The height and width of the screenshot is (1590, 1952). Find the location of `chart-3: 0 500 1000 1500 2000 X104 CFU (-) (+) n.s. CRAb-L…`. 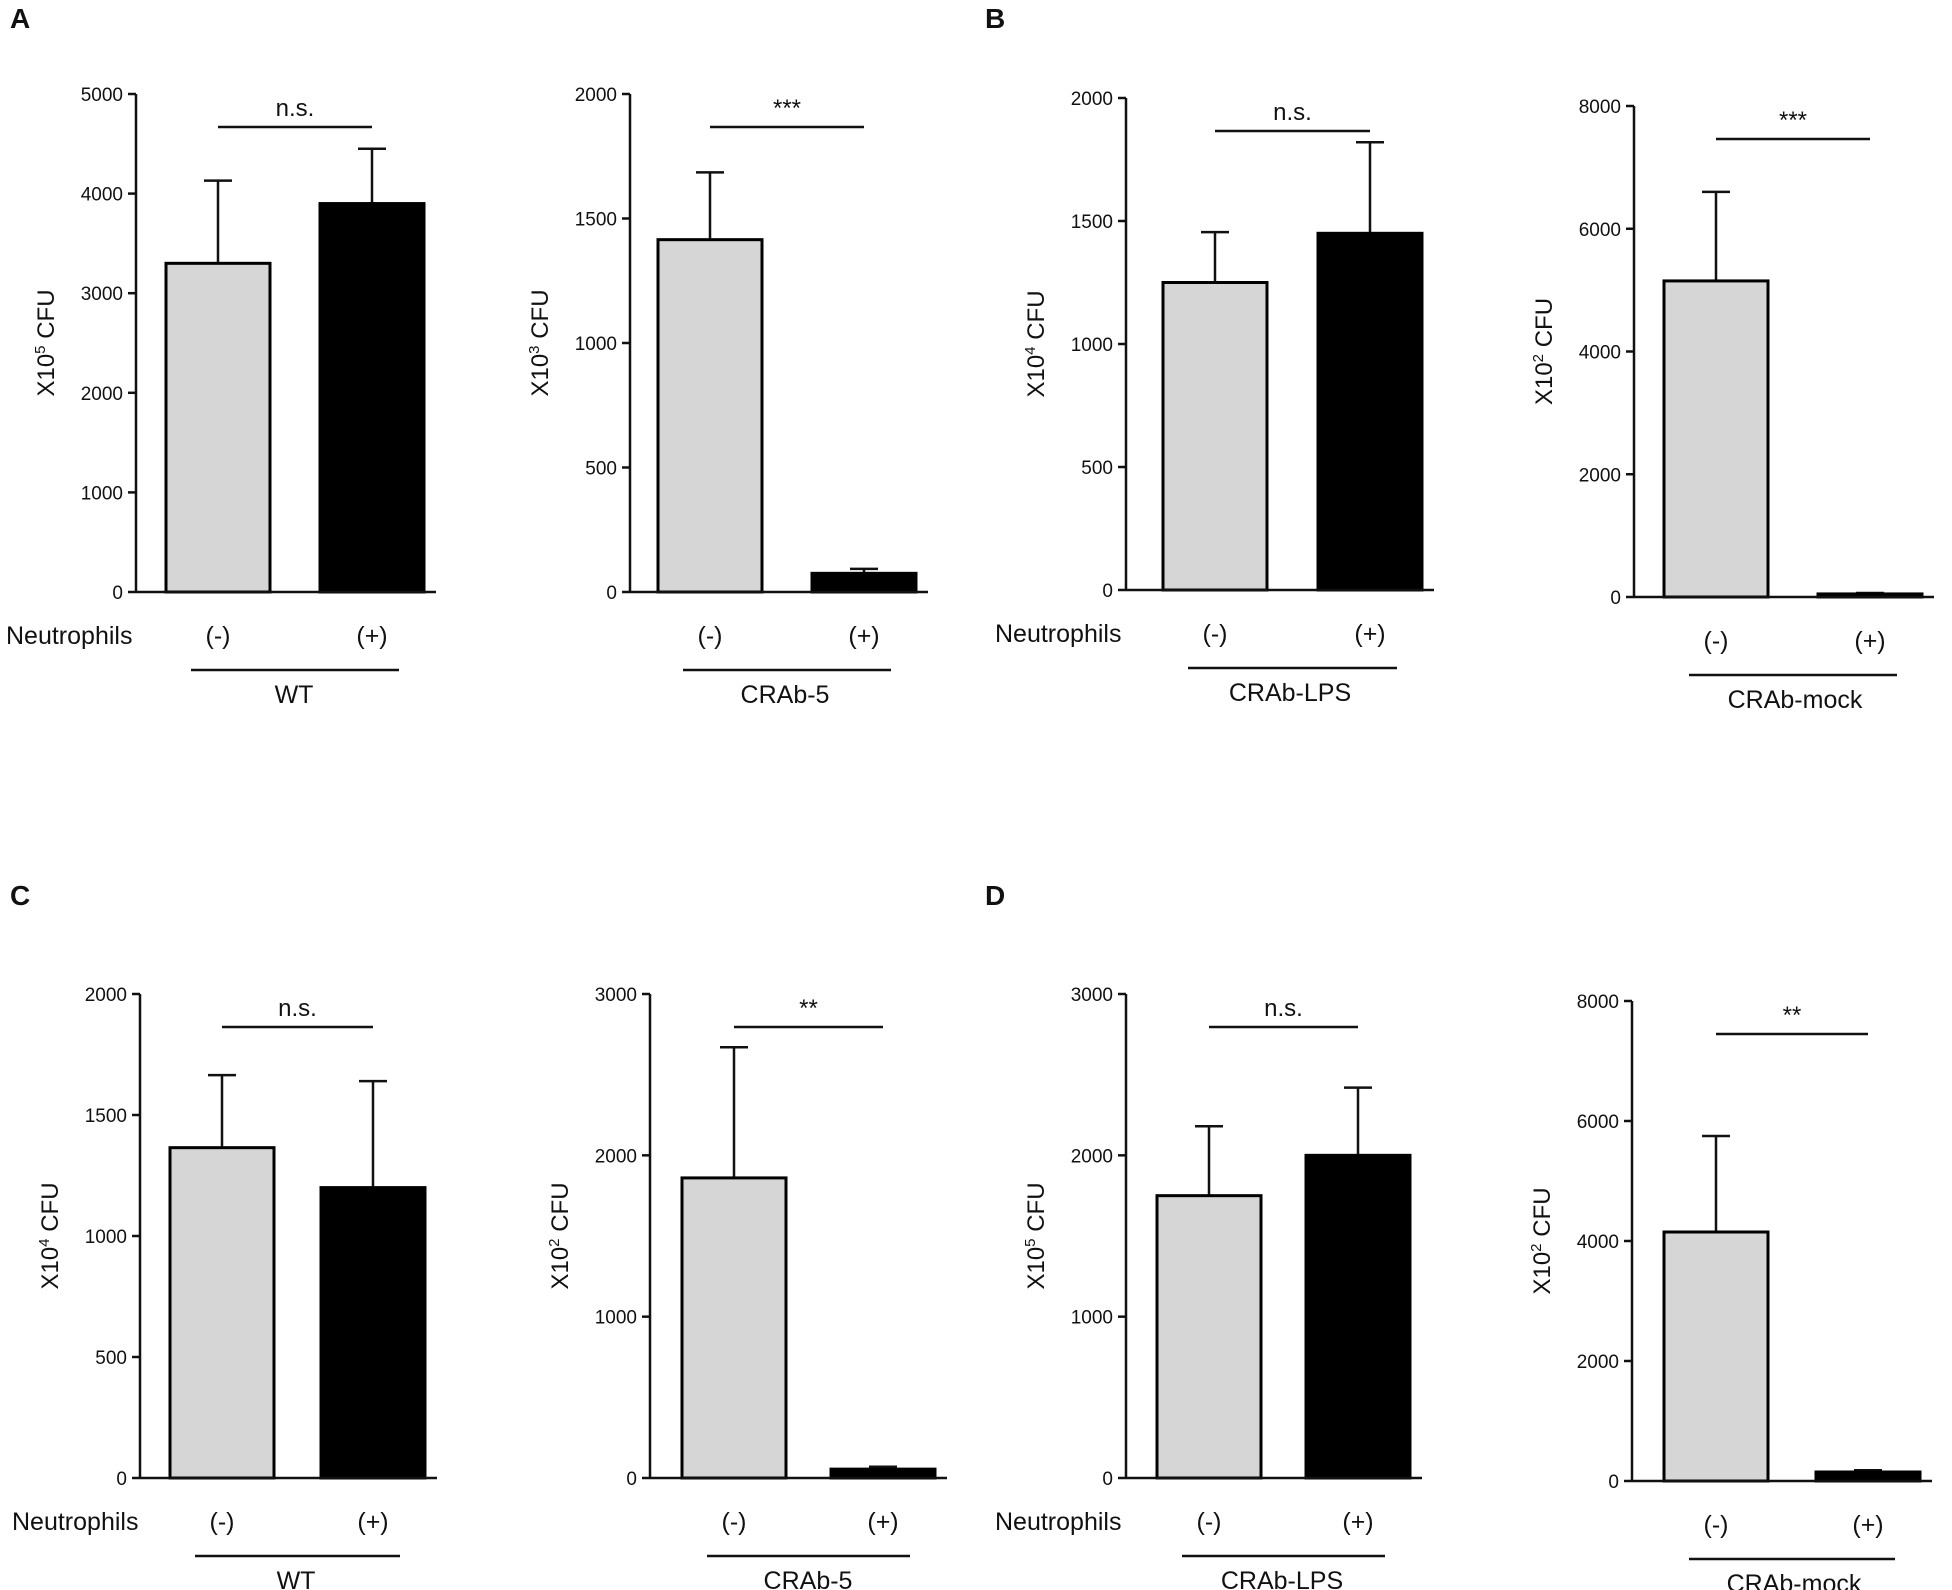

chart-3: 0 500 1000 1500 2000 X104 CFU (-) (+) n.s. CRAb-L… is located at coordinates (1214, 398).